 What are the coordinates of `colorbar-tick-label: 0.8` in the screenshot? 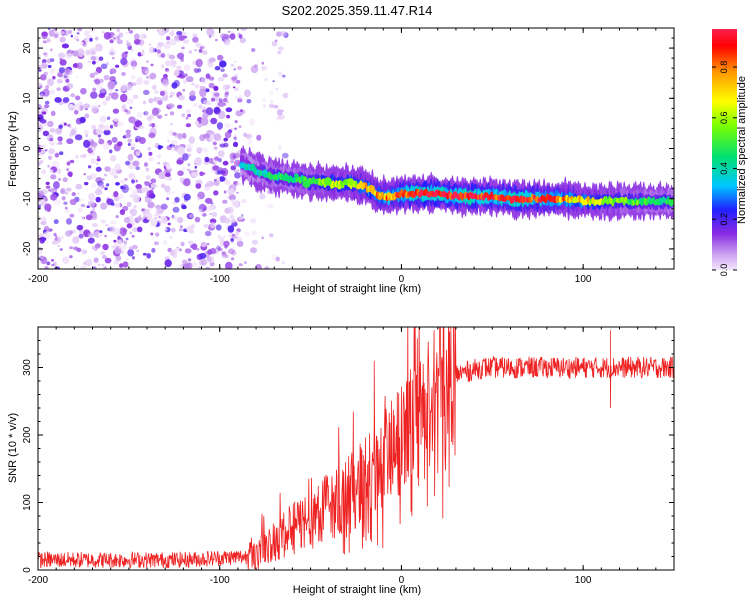 It's located at (724, 67).